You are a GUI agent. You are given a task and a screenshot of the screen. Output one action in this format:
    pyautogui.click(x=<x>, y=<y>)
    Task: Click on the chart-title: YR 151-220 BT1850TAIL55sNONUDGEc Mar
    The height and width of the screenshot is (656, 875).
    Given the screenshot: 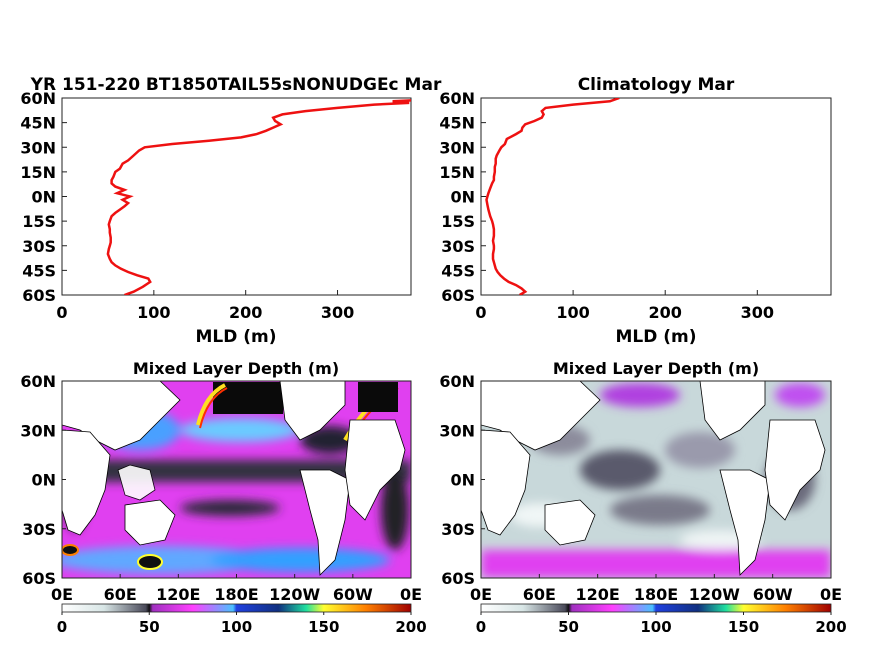 What is the action you would take?
    pyautogui.click(x=236, y=85)
    